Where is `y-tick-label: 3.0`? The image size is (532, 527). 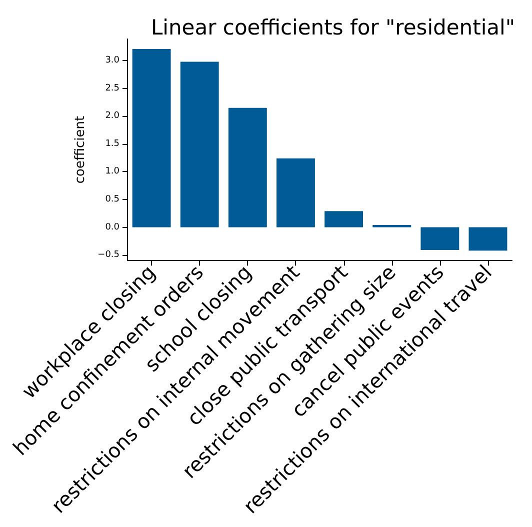 y-tick-label: 3.0 is located at coordinates (112, 61).